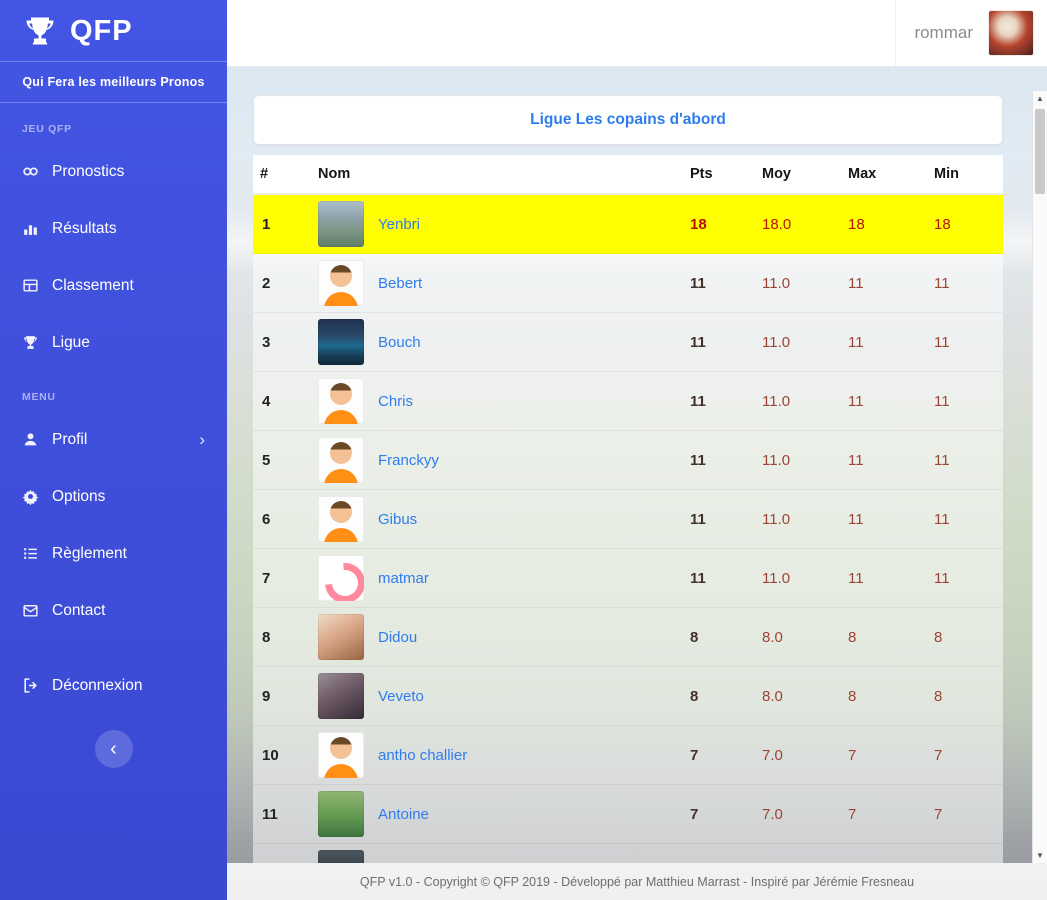 The width and height of the screenshot is (1047, 900). What do you see at coordinates (399, 224) in the screenshot?
I see `player-link: Yenbri` at bounding box center [399, 224].